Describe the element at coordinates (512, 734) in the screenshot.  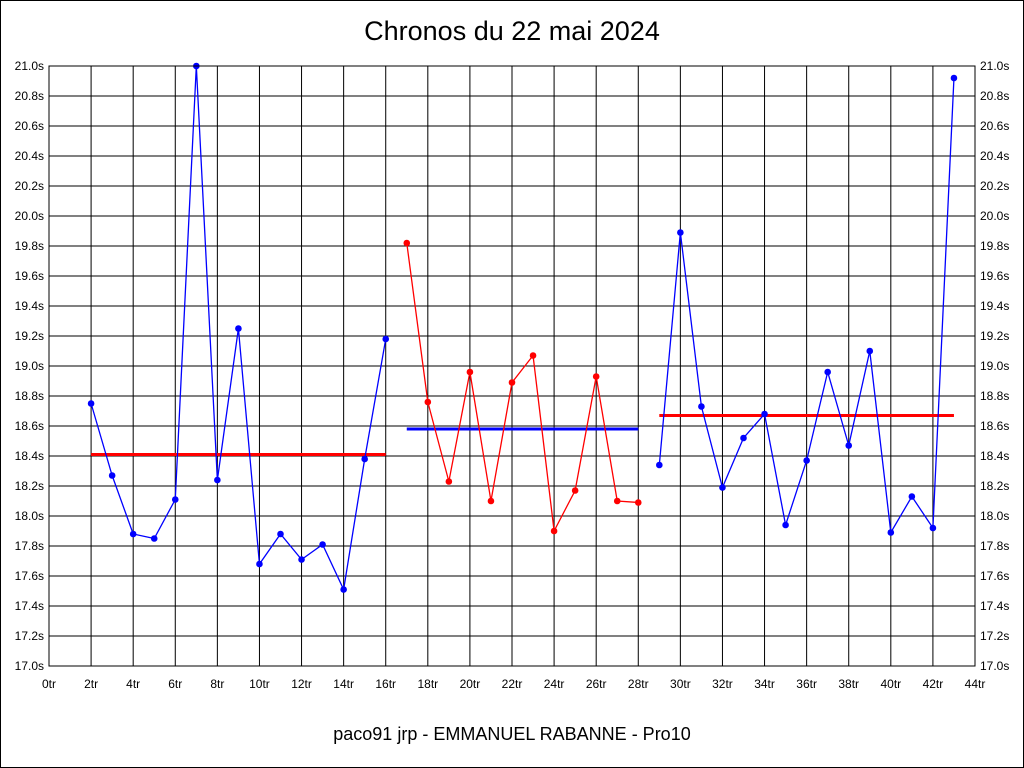
I see `chart-footer: paco91 jrp - EMMANUEL RABANNE - Pro10` at that location.